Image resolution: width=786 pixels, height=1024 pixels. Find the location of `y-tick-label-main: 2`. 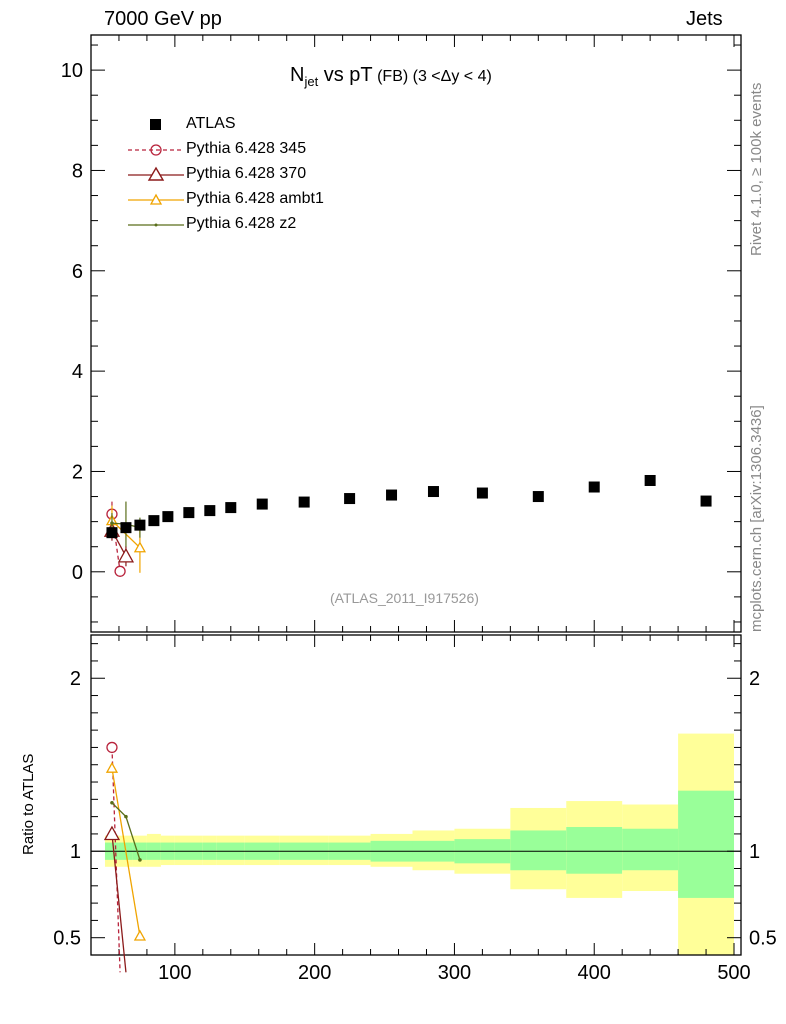

y-tick-label-main: 2 is located at coordinates (77, 472).